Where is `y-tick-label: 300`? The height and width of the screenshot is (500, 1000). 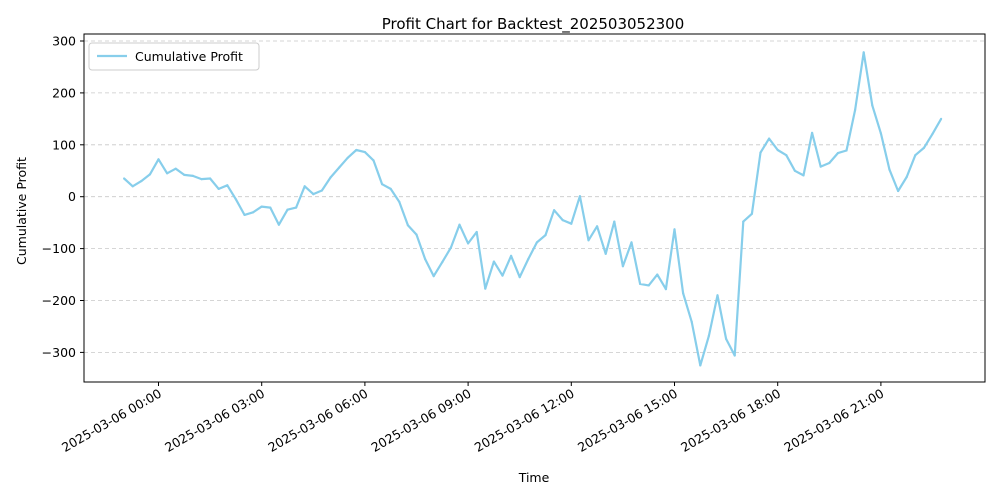
y-tick-label: 300 is located at coordinates (64, 41).